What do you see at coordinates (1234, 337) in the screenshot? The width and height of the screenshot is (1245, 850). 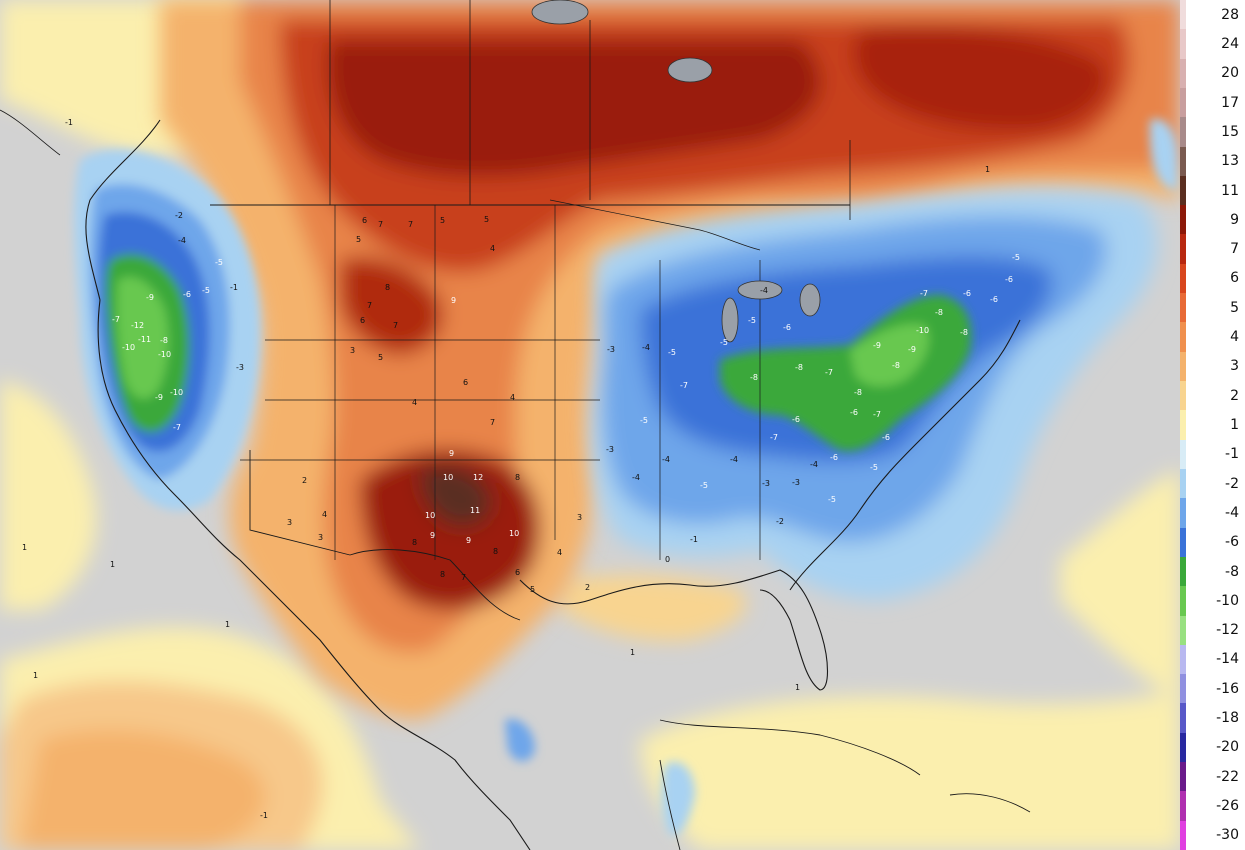 I see `legend-label: 4` at bounding box center [1234, 337].